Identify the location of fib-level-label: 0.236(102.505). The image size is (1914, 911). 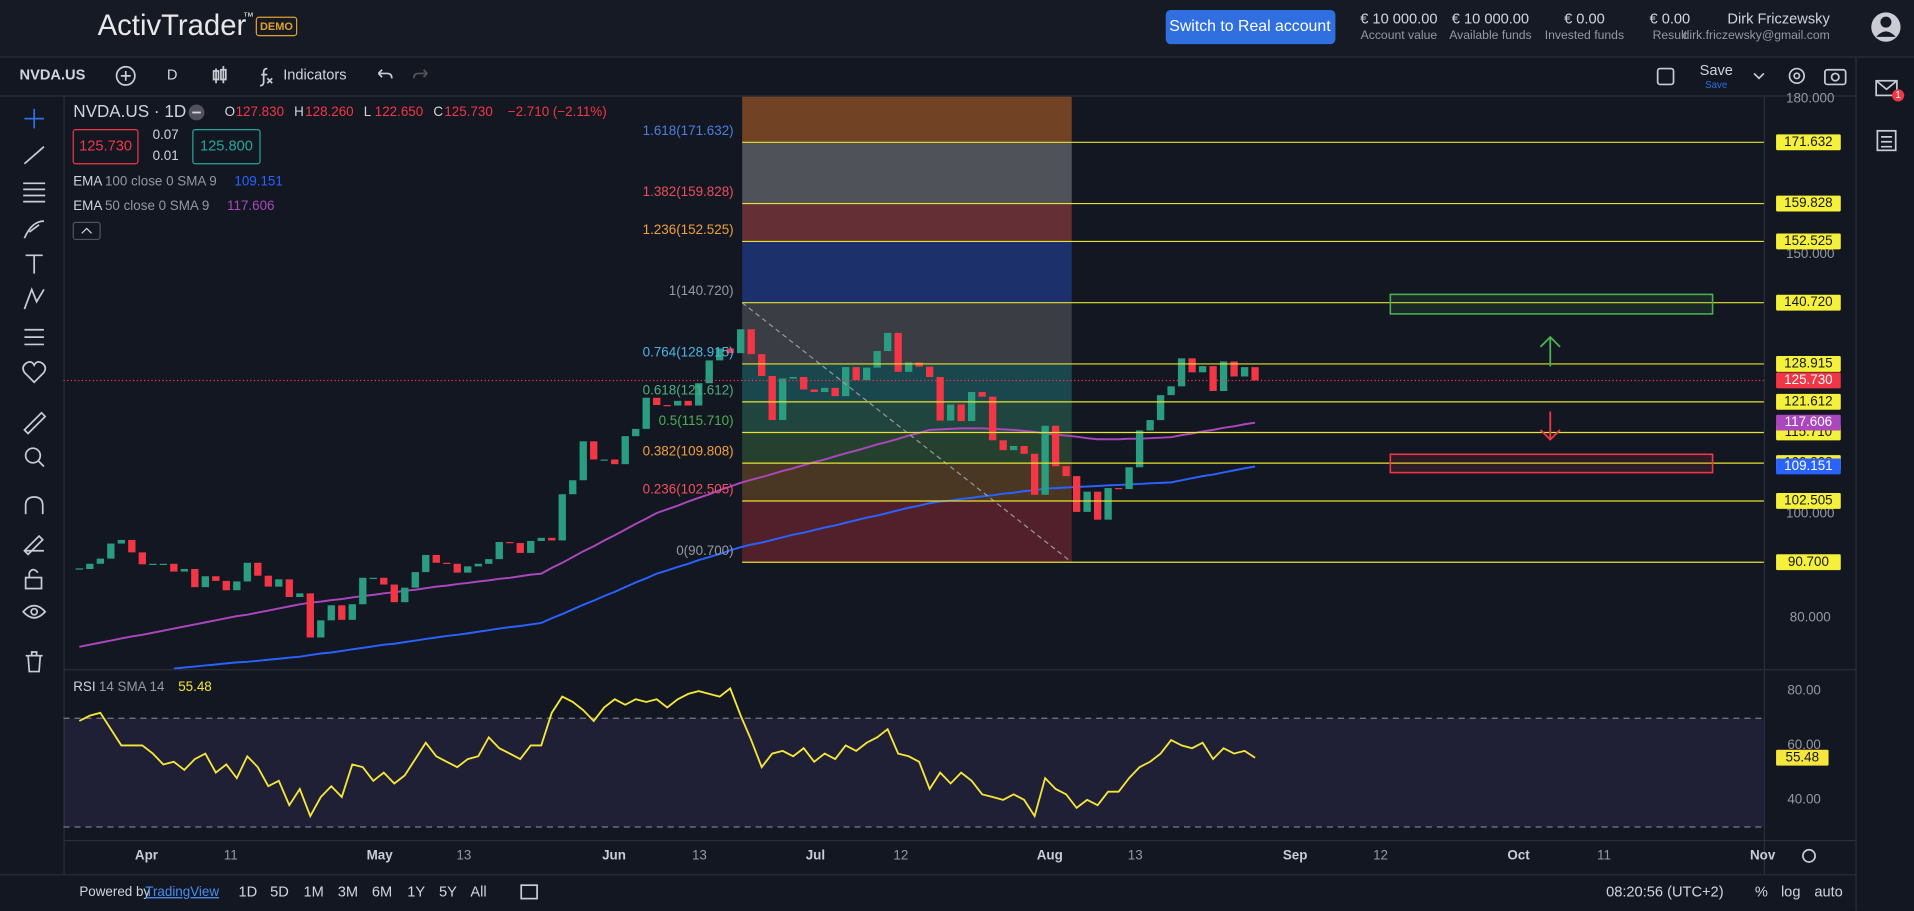
(688, 489).